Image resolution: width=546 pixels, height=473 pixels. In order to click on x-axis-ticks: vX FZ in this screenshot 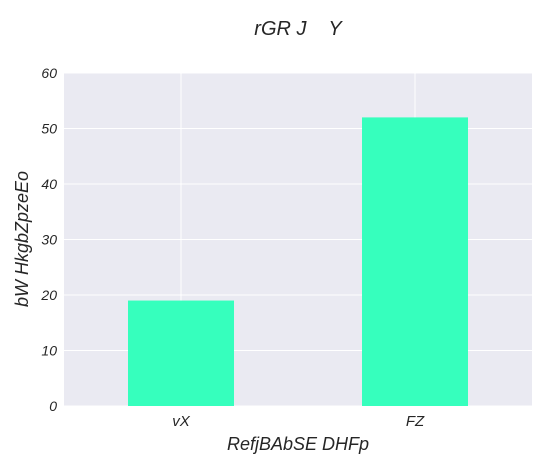, I will do `click(298, 421)`.